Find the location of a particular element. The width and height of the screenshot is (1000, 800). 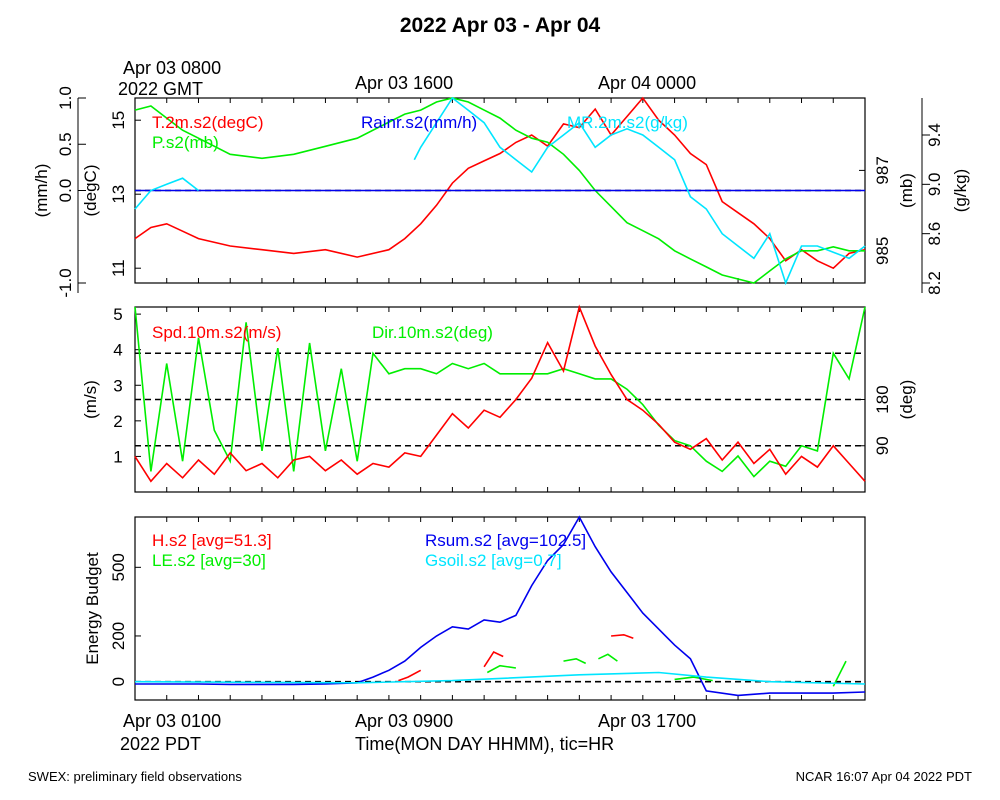

legend-rsum: Rsum.s2 [avg=102.5] is located at coordinates (505, 540).